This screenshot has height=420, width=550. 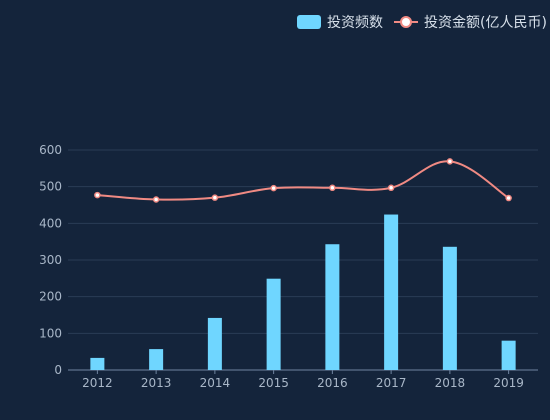 I want to click on y-tick-label: 200, so click(x=50, y=297).